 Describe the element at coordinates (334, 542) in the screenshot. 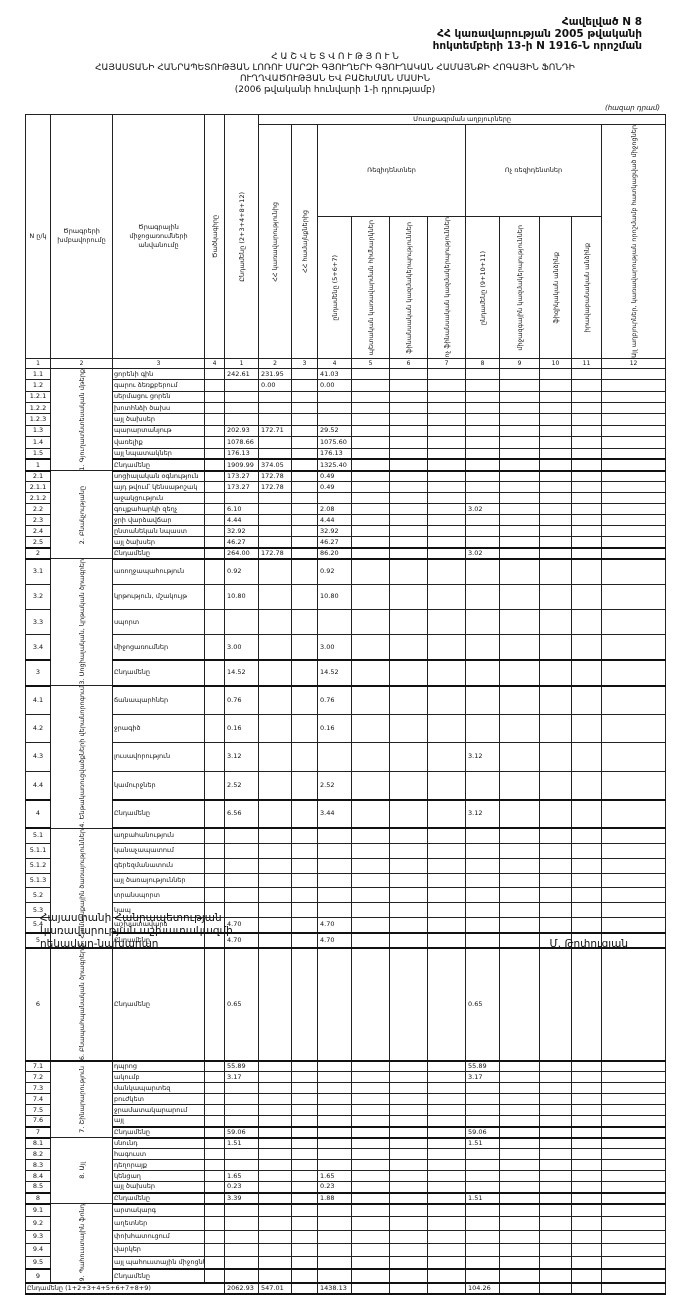

I see `cell: 46.27` at that location.